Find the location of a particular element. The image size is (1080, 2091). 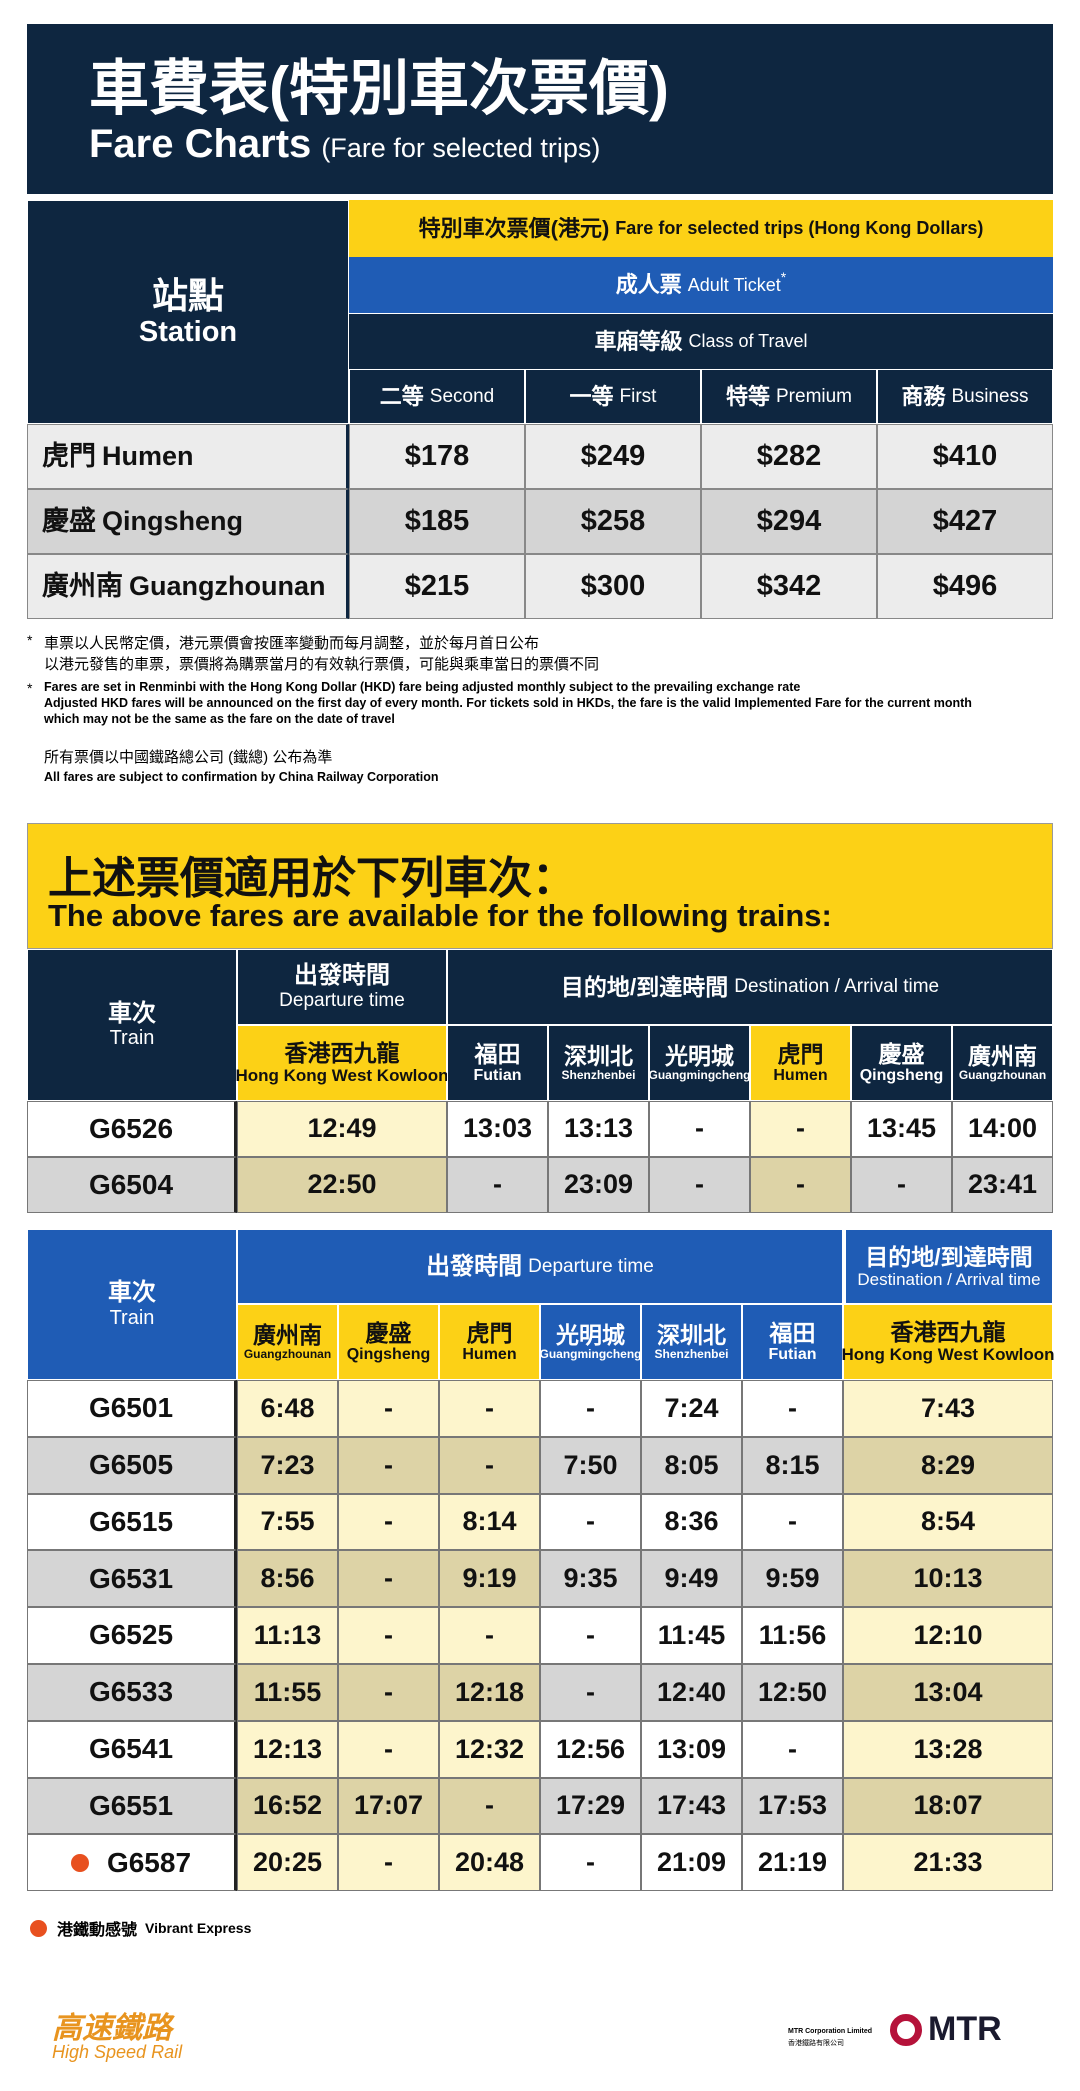

station-header: 廣州南 Guangzhounan is located at coordinates (287, 1342).